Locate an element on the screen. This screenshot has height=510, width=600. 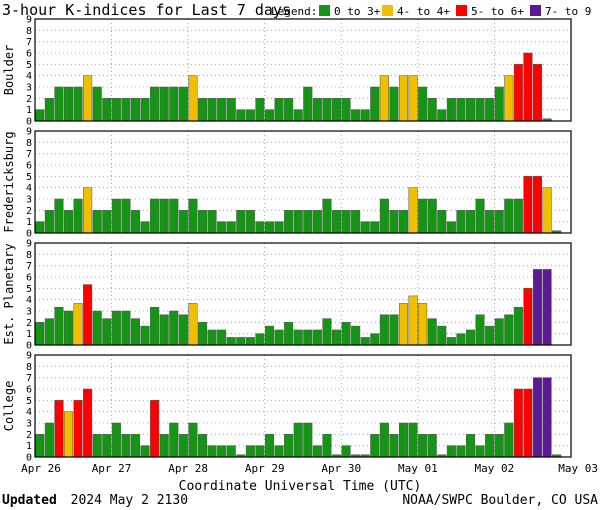
y-tick-label: 1 is located at coordinates (29, 446).